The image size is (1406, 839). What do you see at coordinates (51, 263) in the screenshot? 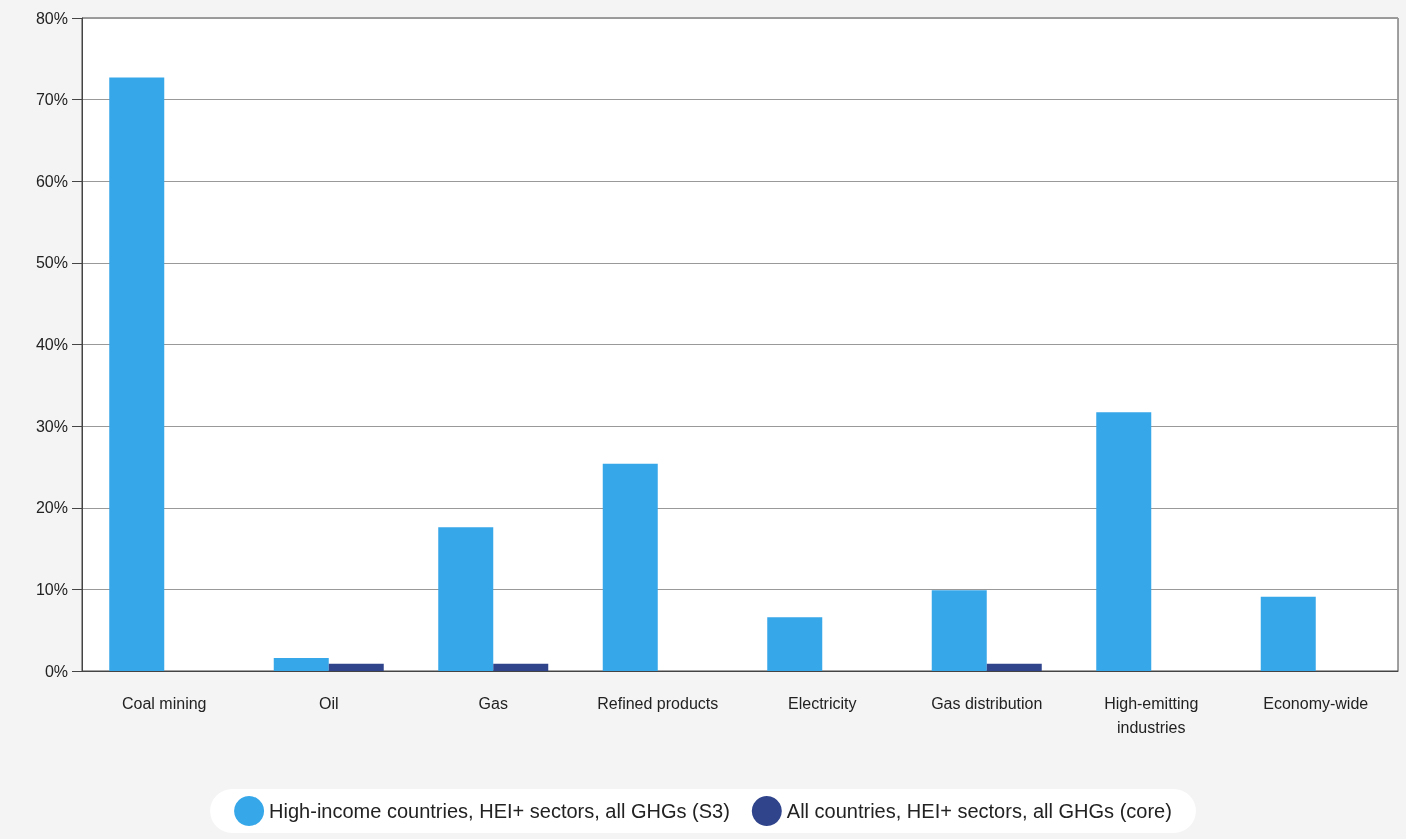
I see `y-tick-label: 50%` at bounding box center [51, 263].